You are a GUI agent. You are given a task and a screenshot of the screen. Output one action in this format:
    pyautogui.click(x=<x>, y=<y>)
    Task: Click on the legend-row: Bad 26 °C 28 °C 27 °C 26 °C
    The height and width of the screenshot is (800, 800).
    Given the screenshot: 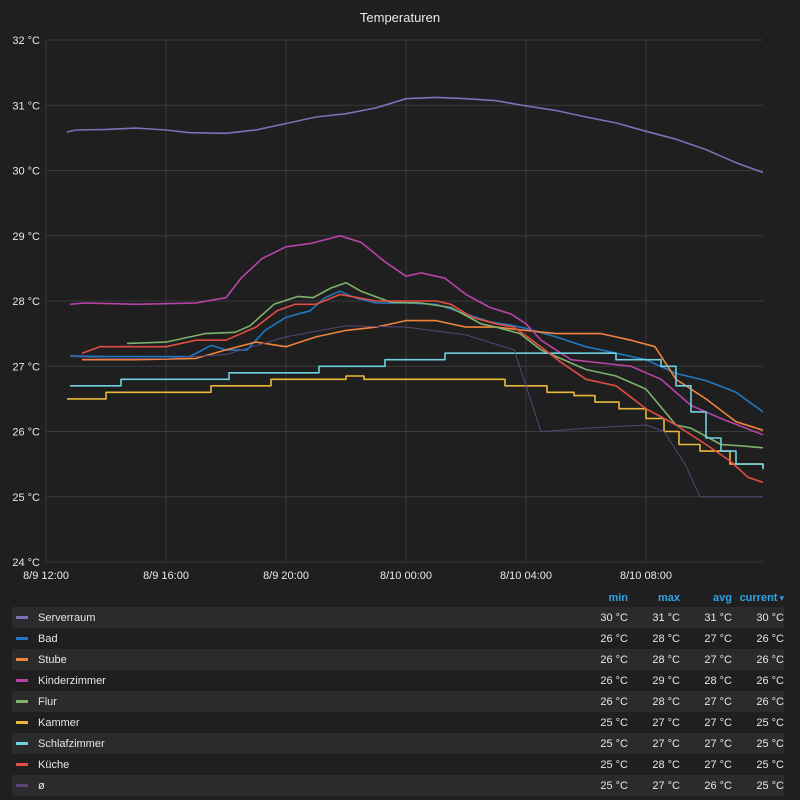 What is the action you would take?
    pyautogui.click(x=398, y=638)
    